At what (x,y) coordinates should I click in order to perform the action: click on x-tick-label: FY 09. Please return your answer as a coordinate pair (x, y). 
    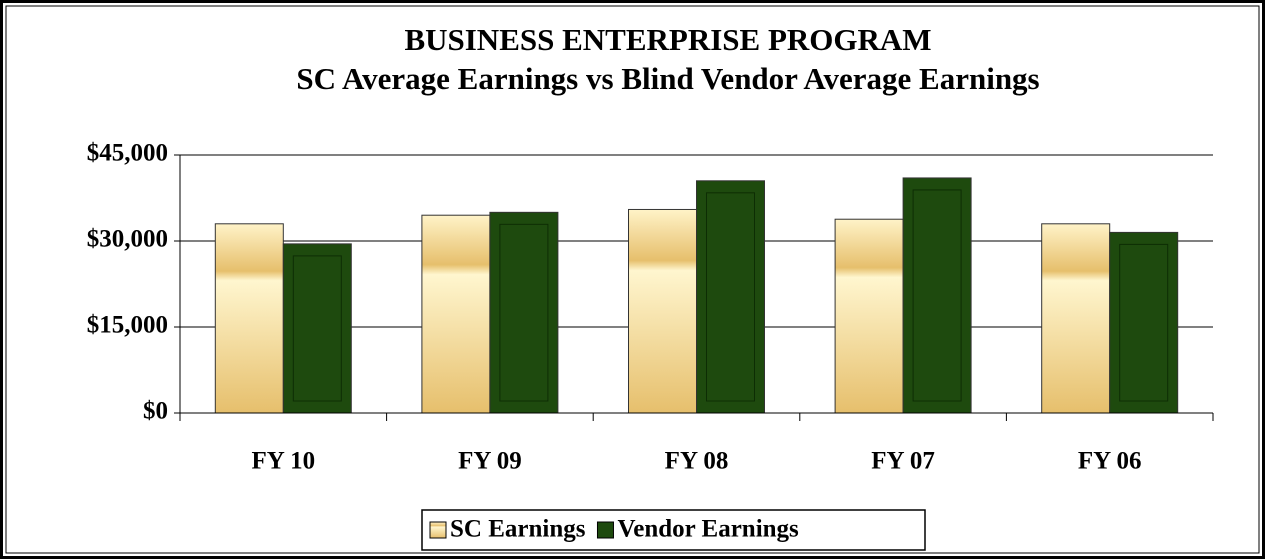
    Looking at the image, I should click on (490, 461).